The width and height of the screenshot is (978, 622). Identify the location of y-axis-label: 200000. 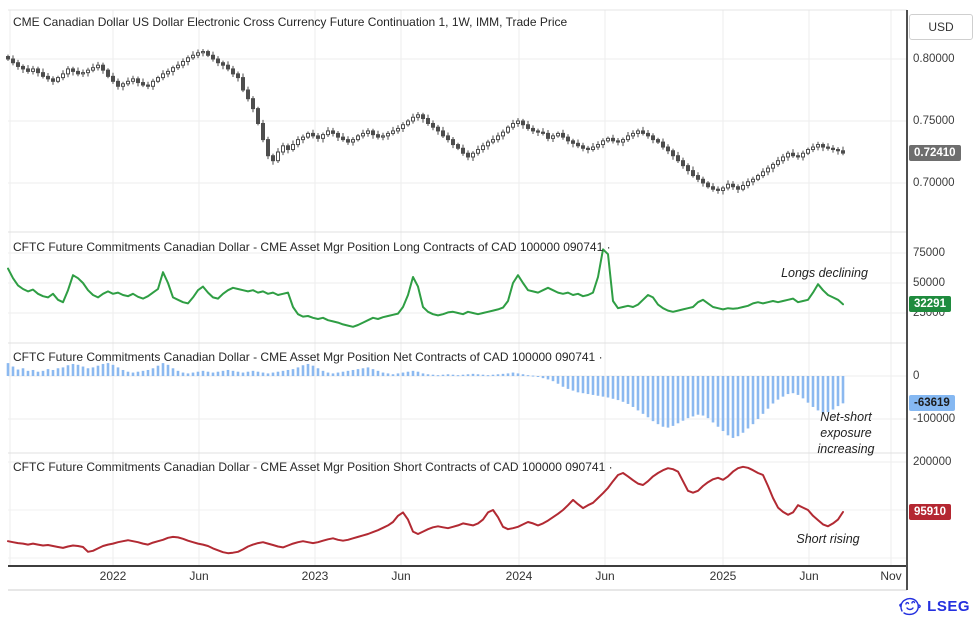
(932, 462).